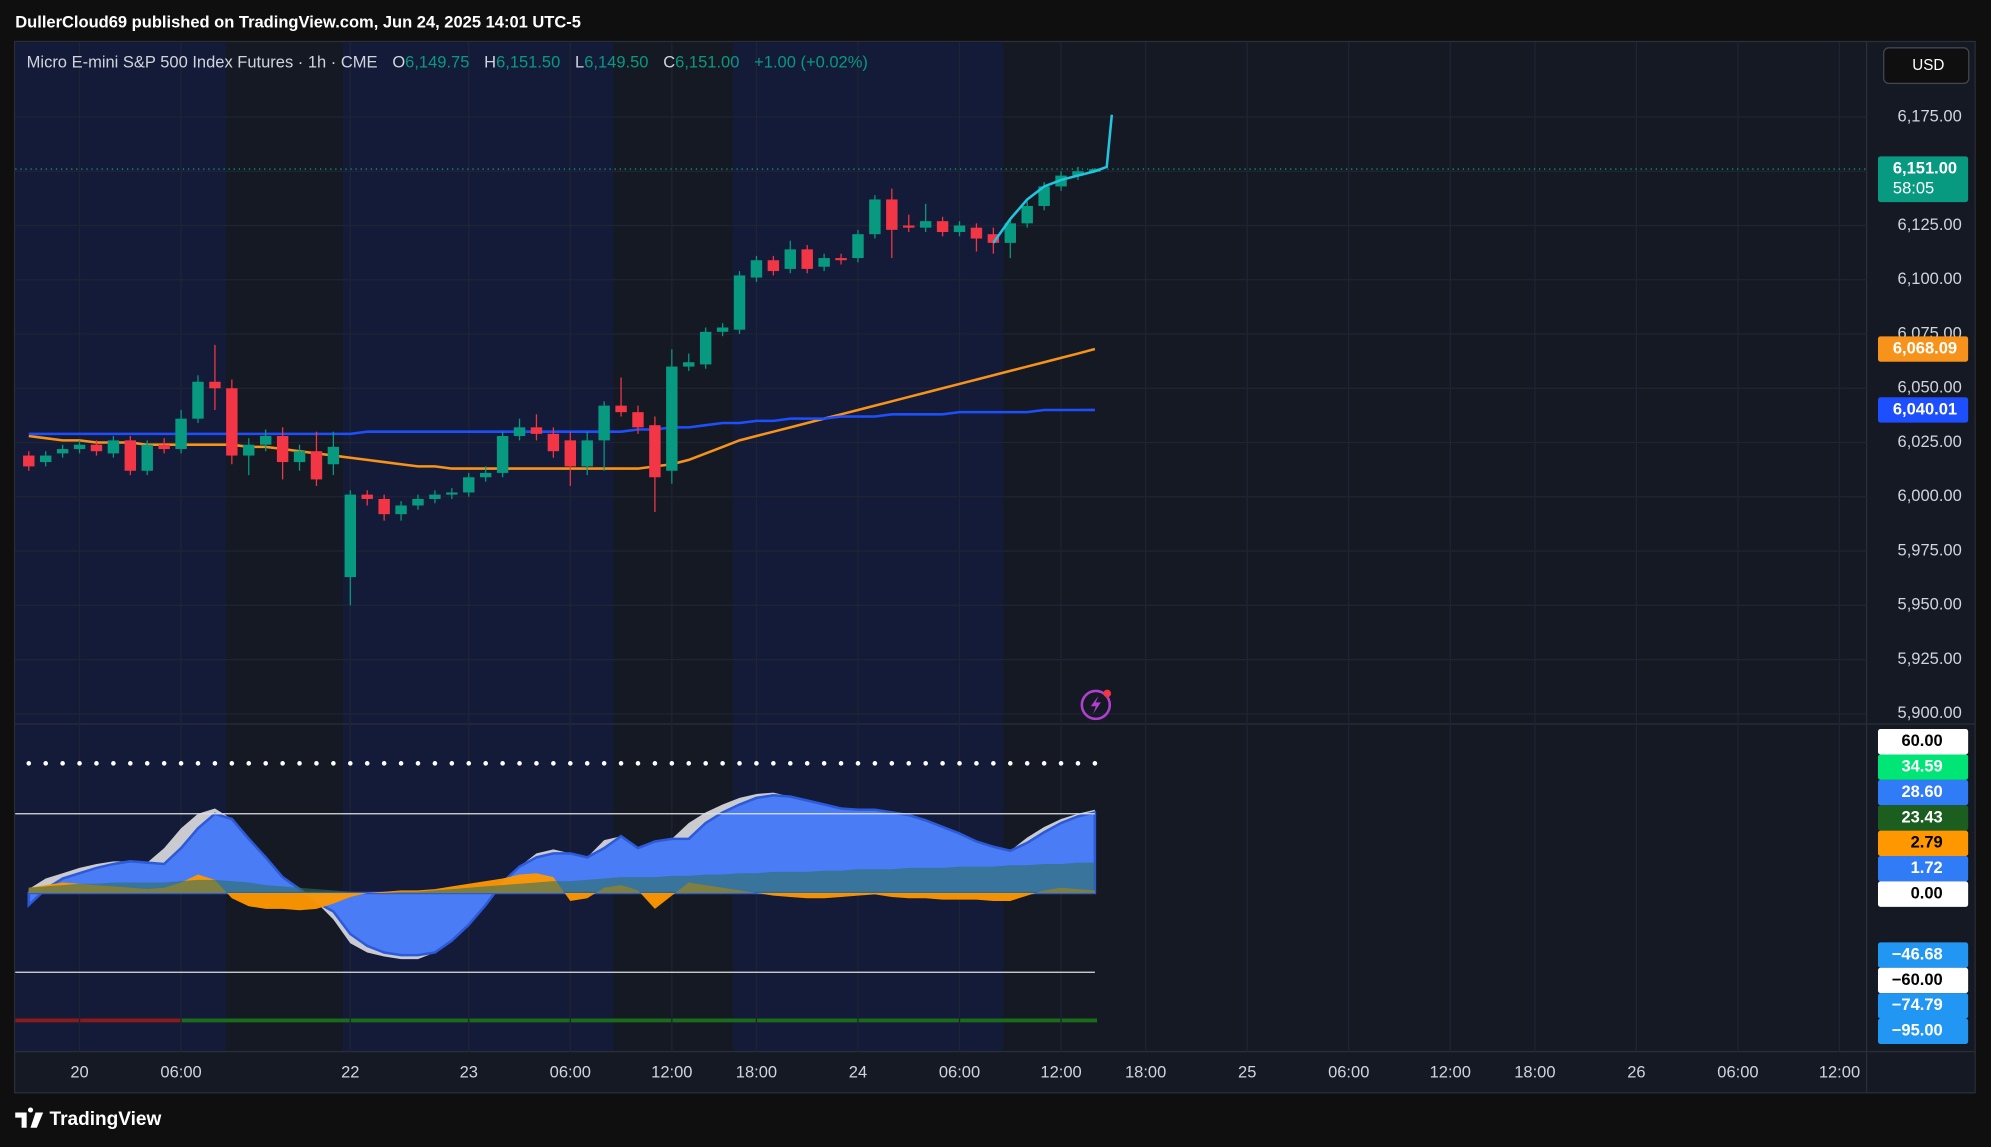 This screenshot has height=1147, width=1991. What do you see at coordinates (868, 547) in the screenshot?
I see `session-band` at bounding box center [868, 547].